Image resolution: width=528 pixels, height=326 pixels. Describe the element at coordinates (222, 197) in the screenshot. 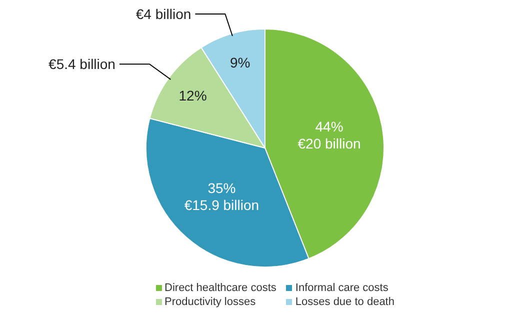

I see `data-label: 35% €15.9 billion` at that location.